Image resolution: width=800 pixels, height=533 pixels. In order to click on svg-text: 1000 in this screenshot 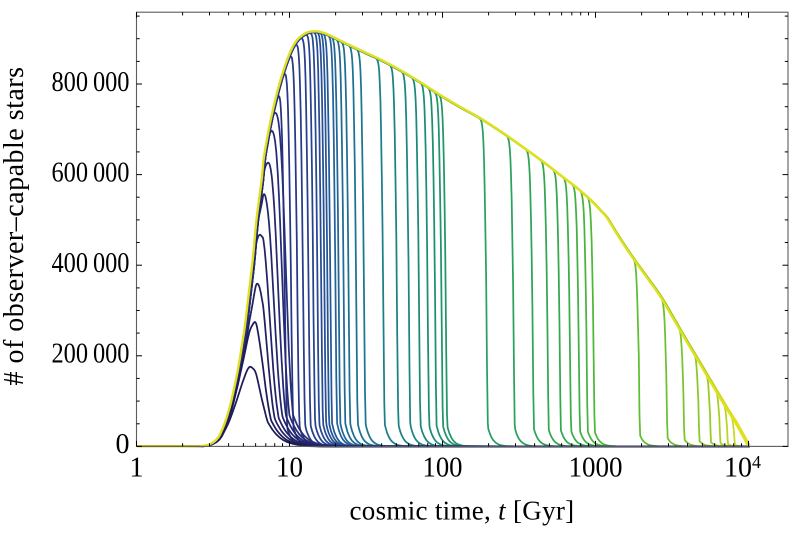, I will do `click(596, 468)`.